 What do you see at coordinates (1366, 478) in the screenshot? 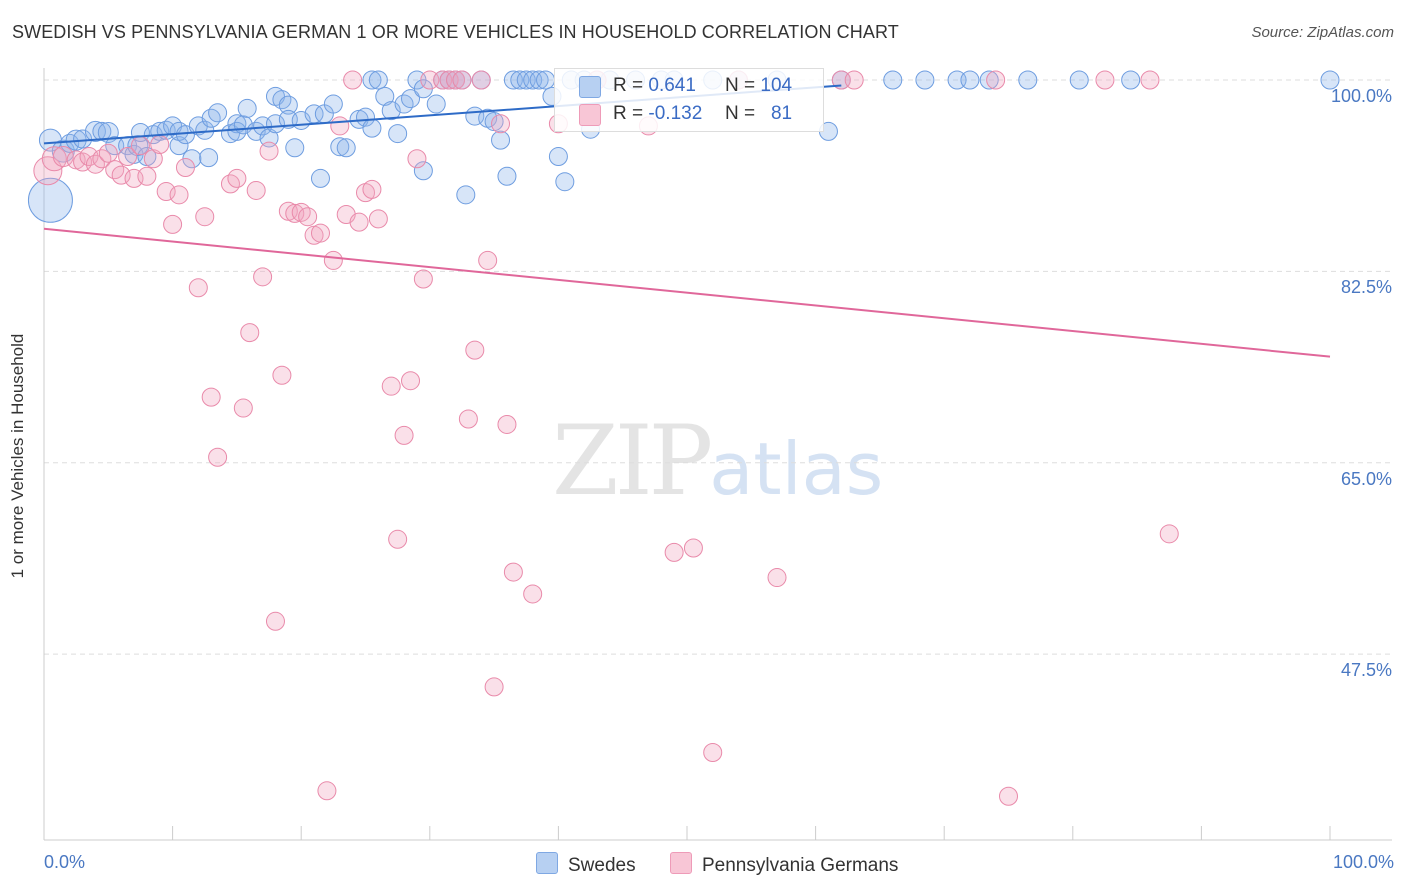
I see `y-tick-label-2: 65.0%` at bounding box center [1366, 478].